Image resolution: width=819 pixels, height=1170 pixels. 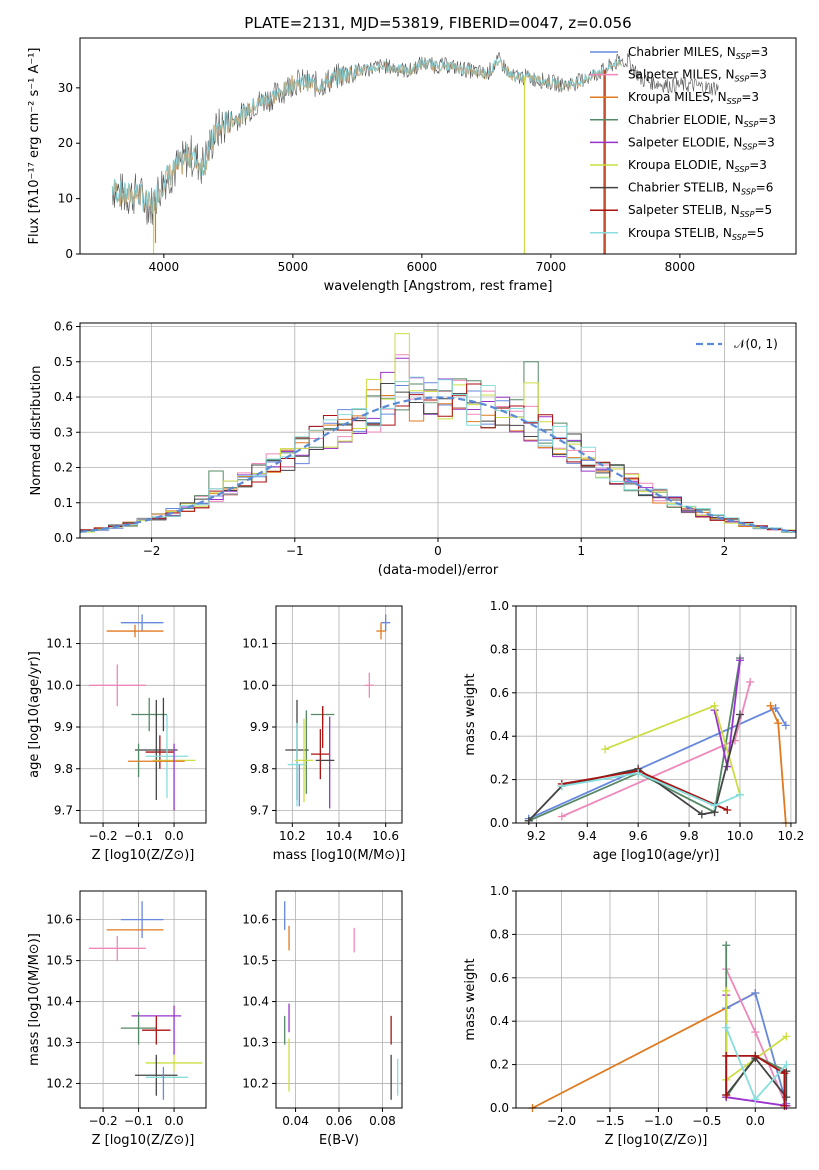 What do you see at coordinates (756, 233) in the screenshot?
I see `legend-label-count: =5` at bounding box center [756, 233].